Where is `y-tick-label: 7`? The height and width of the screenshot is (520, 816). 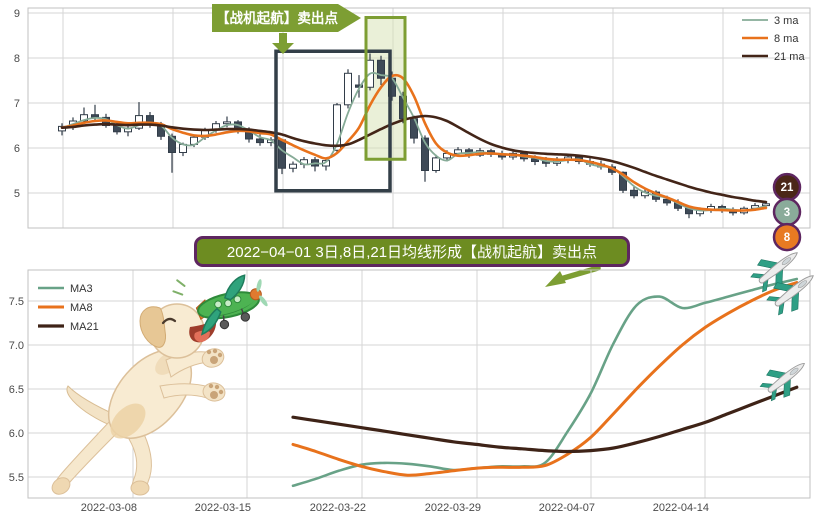 y-tick-label: 7 is located at coordinates (17, 104).